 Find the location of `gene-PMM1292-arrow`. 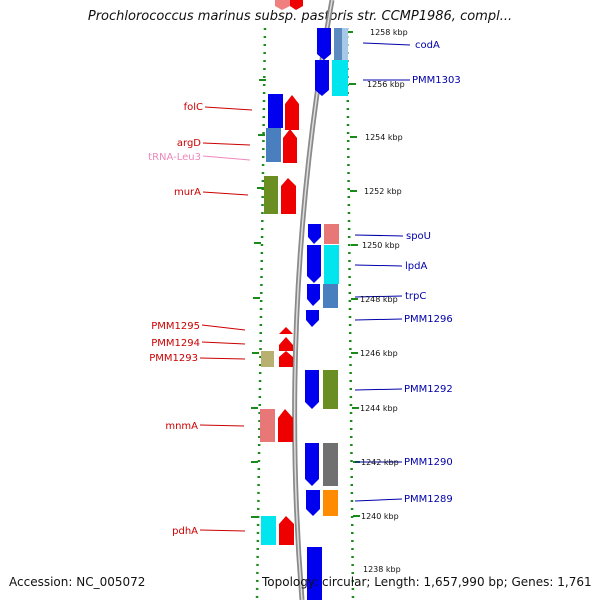

gene-PMM1292-arrow is located at coordinates (312, 389).